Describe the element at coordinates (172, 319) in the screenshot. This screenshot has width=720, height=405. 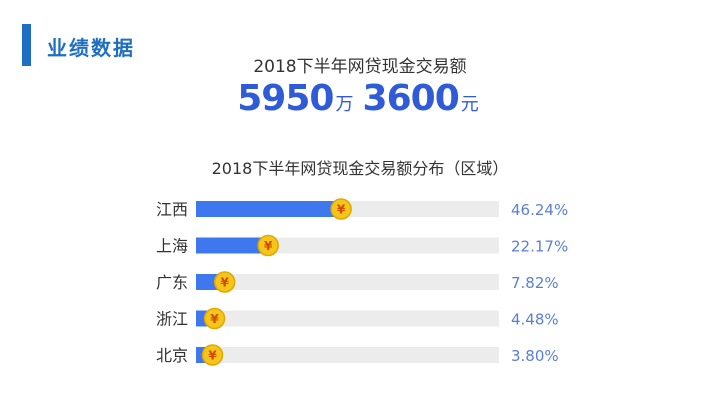
I see `category-label: 浙江` at that location.